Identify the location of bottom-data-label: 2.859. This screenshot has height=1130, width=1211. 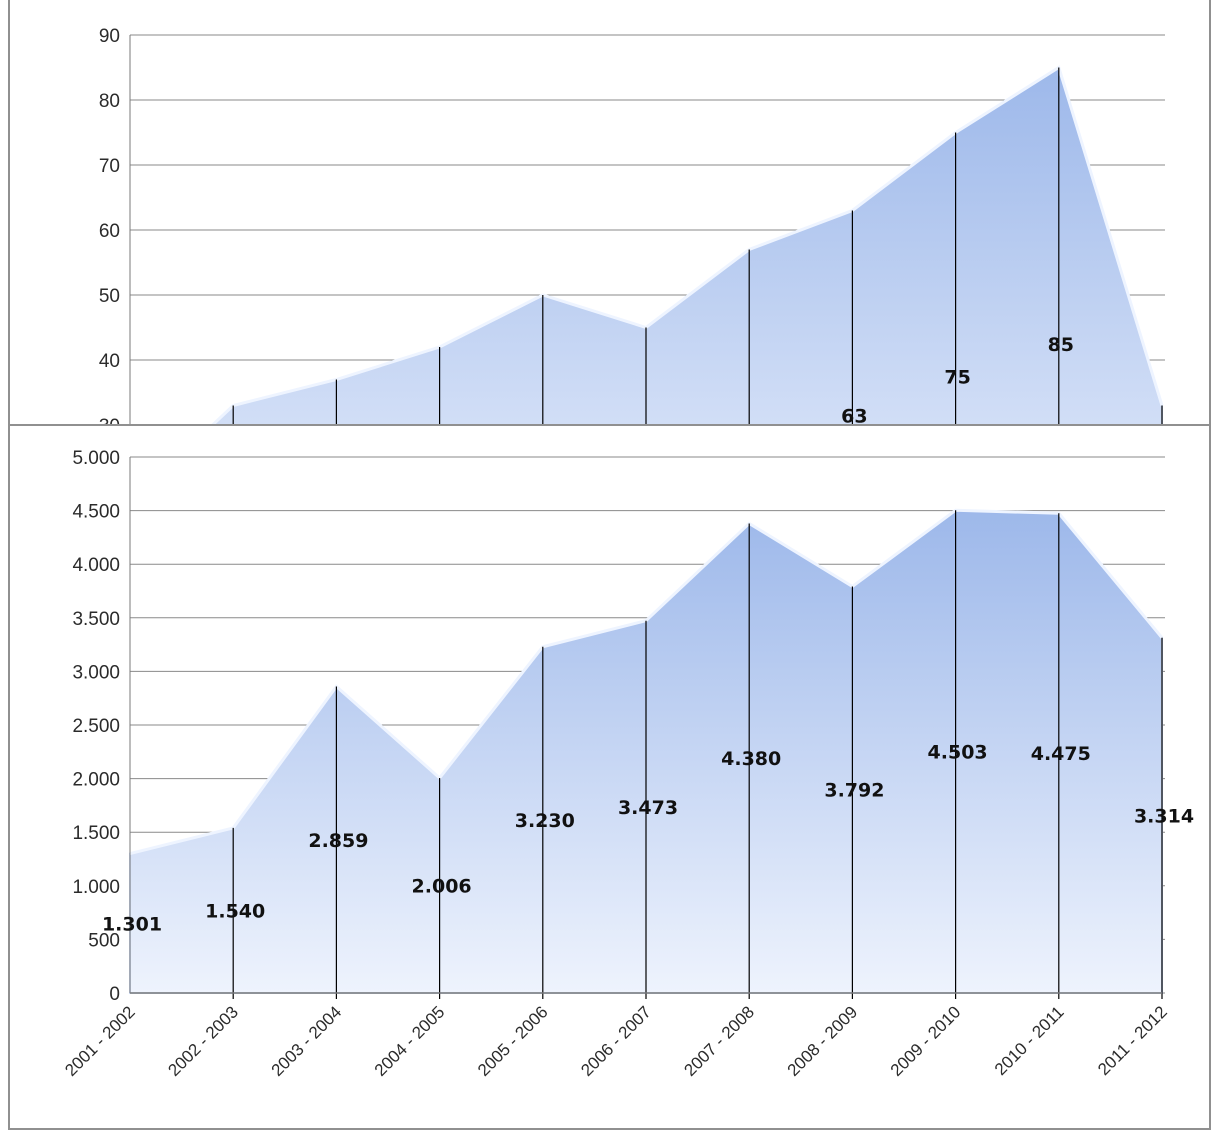
(338, 841).